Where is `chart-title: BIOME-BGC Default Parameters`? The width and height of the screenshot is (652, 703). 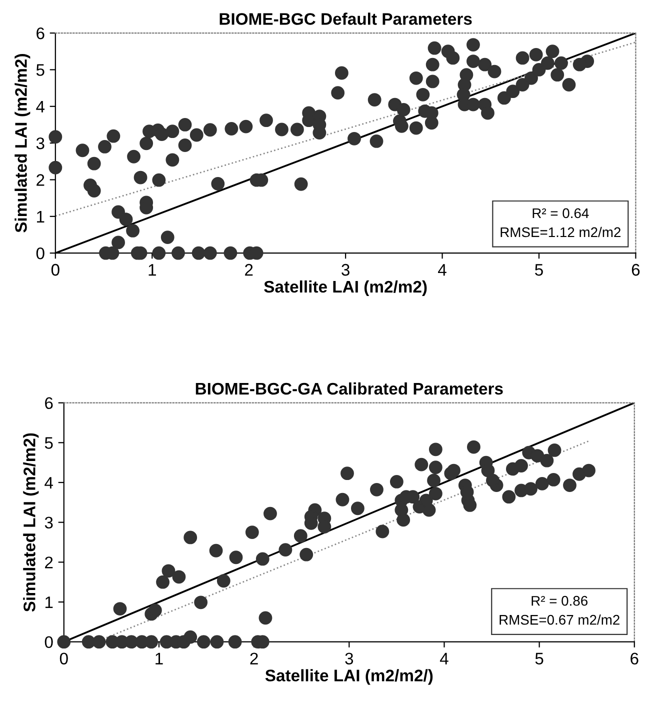 chart-title: BIOME-BGC Default Parameters is located at coordinates (346, 18).